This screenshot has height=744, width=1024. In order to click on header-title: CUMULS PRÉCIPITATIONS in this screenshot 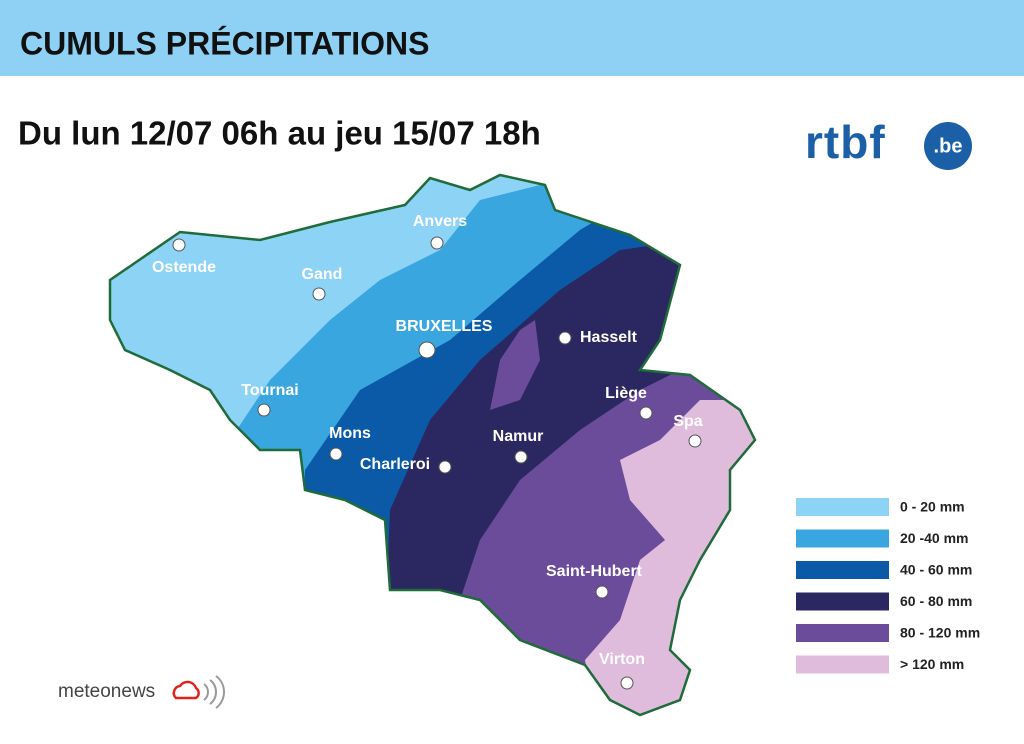, I will do `click(224, 43)`.